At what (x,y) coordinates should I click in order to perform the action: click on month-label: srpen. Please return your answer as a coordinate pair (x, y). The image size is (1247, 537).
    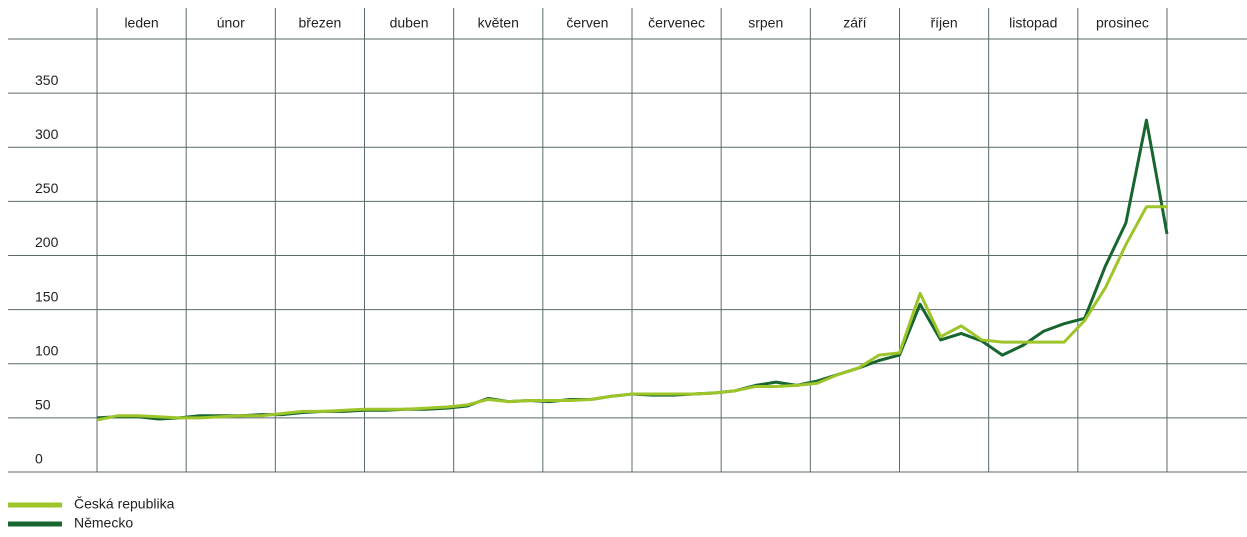
    Looking at the image, I should click on (765, 23).